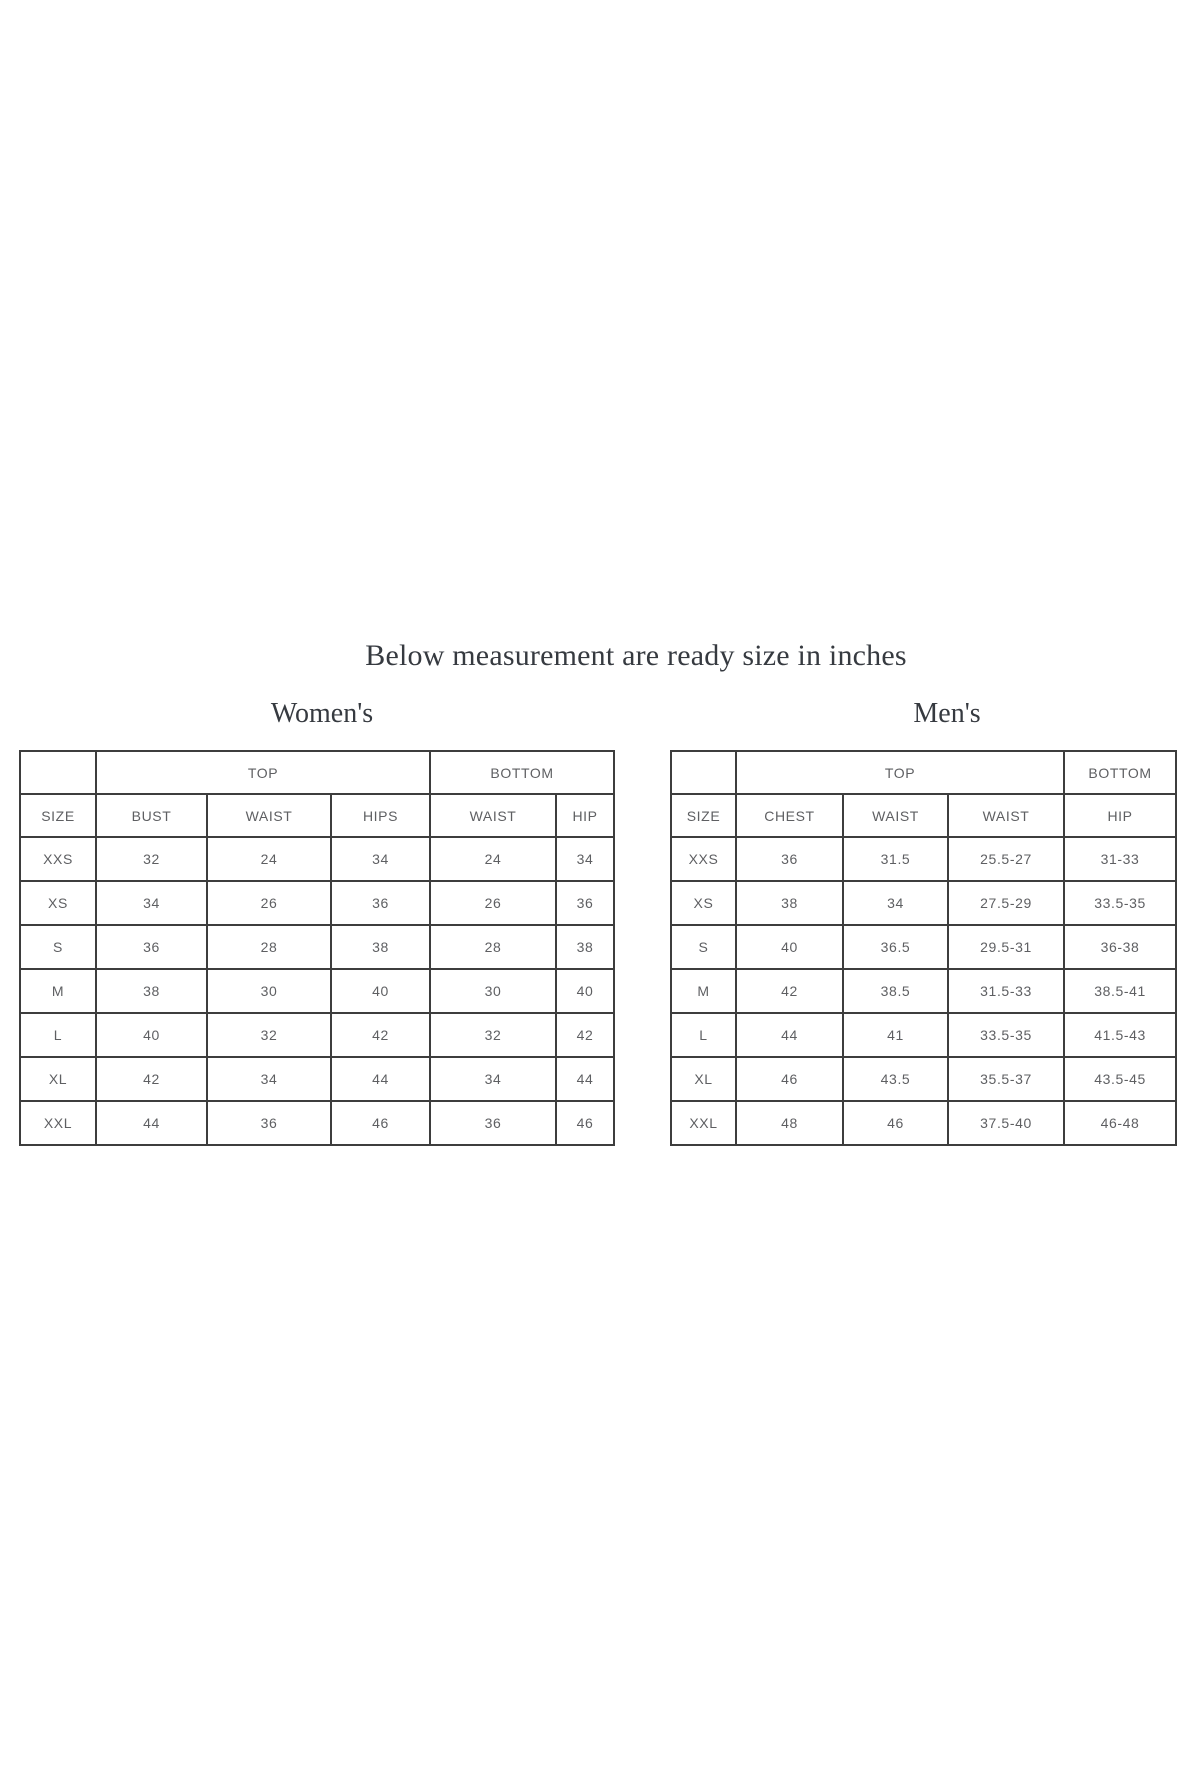 The width and height of the screenshot is (1194, 1791). I want to click on table-row: XS 38 34 27.5-29 33.5-35, so click(924, 903).